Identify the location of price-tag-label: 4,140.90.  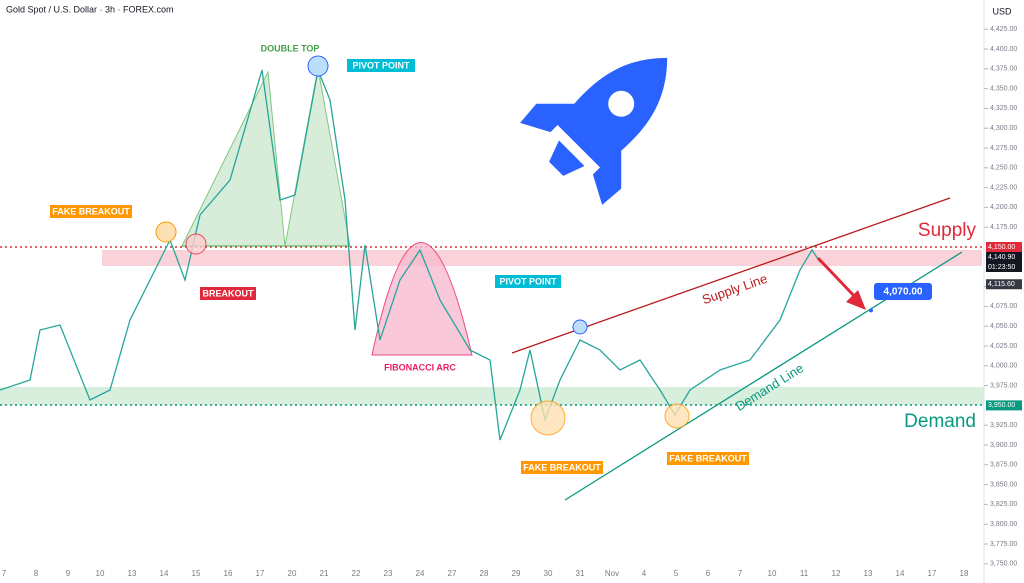
(1001, 257).